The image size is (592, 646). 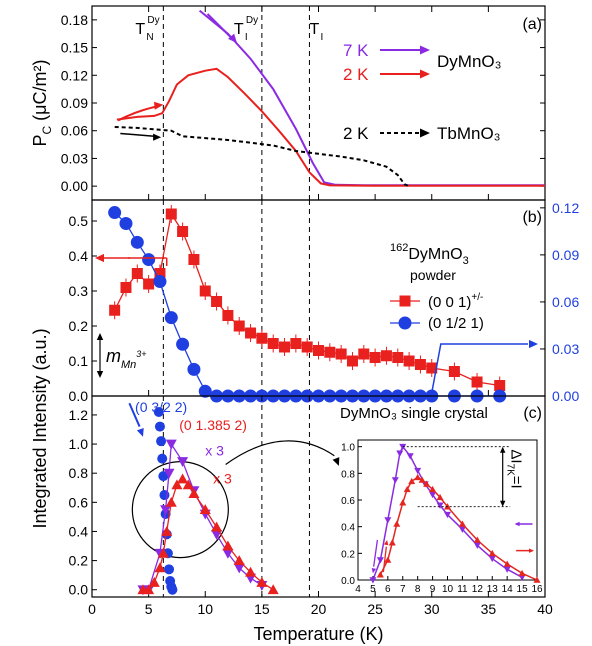 What do you see at coordinates (74, 103) in the screenshot?
I see `panel-a-y-tick-label: 0.09` at bounding box center [74, 103].